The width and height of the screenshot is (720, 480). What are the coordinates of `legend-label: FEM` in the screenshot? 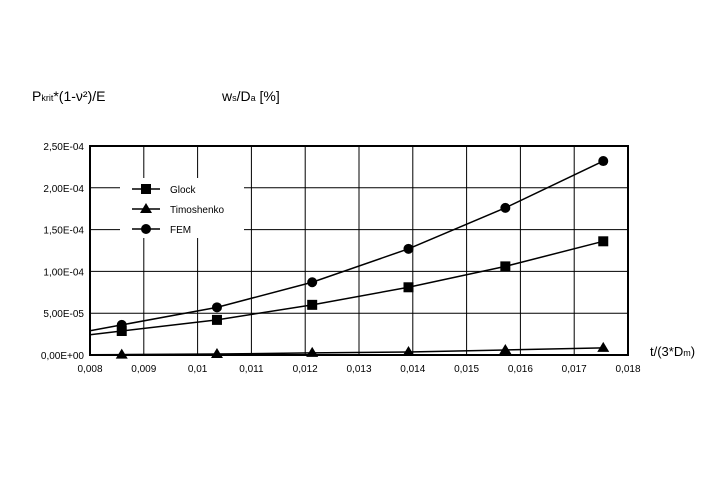 It's located at (180, 230).